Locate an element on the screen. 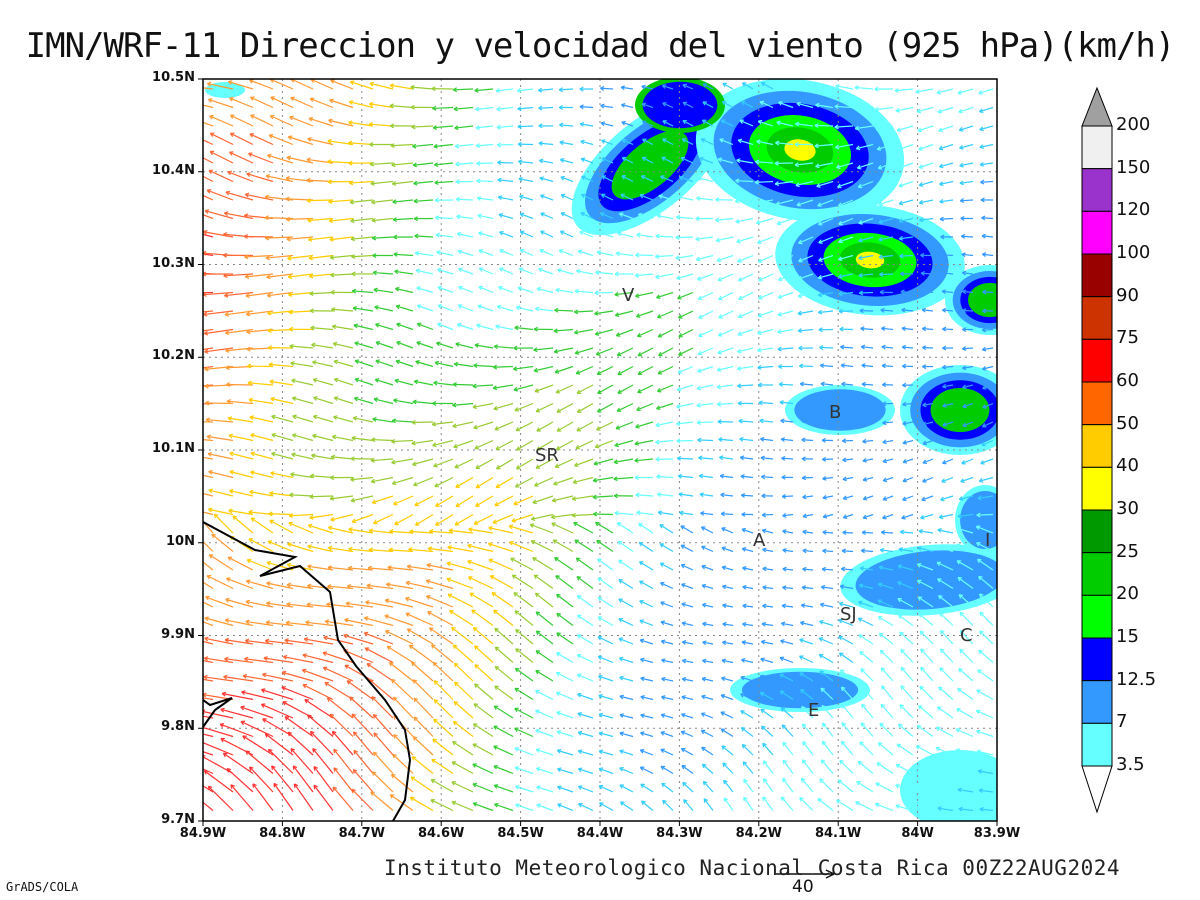 Image resolution: width=1200 pixels, height=900 pixels. colorbar-swatch is located at coordinates (1097, 403).